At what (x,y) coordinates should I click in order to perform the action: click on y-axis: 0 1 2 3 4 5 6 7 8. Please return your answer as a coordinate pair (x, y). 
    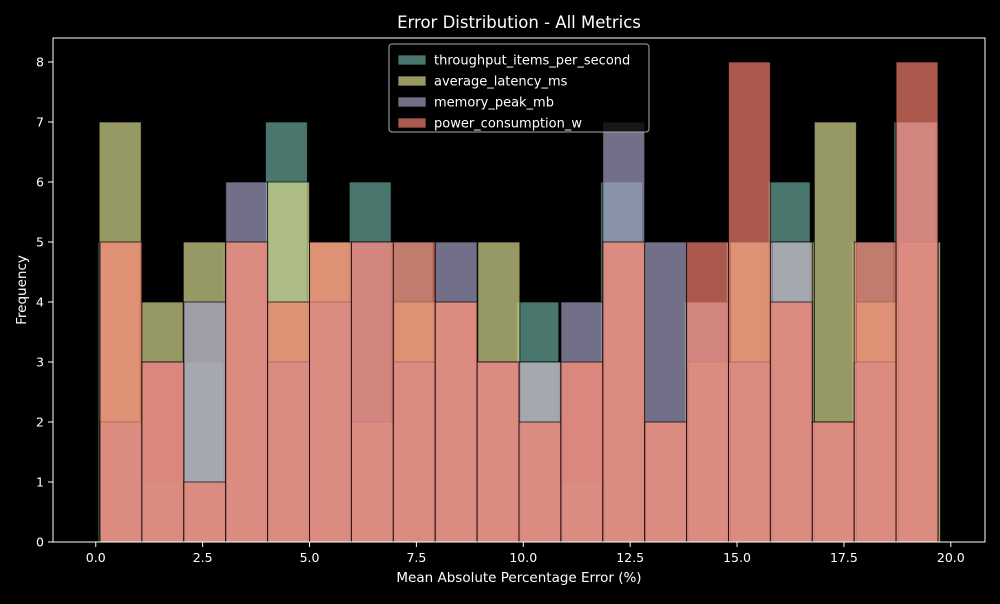
    Looking at the image, I should click on (44, 302).